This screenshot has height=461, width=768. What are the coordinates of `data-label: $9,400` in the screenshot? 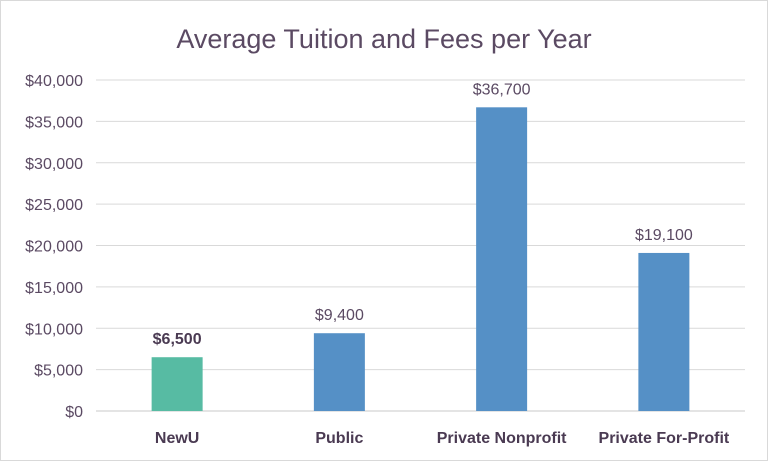 It's located at (339, 315).